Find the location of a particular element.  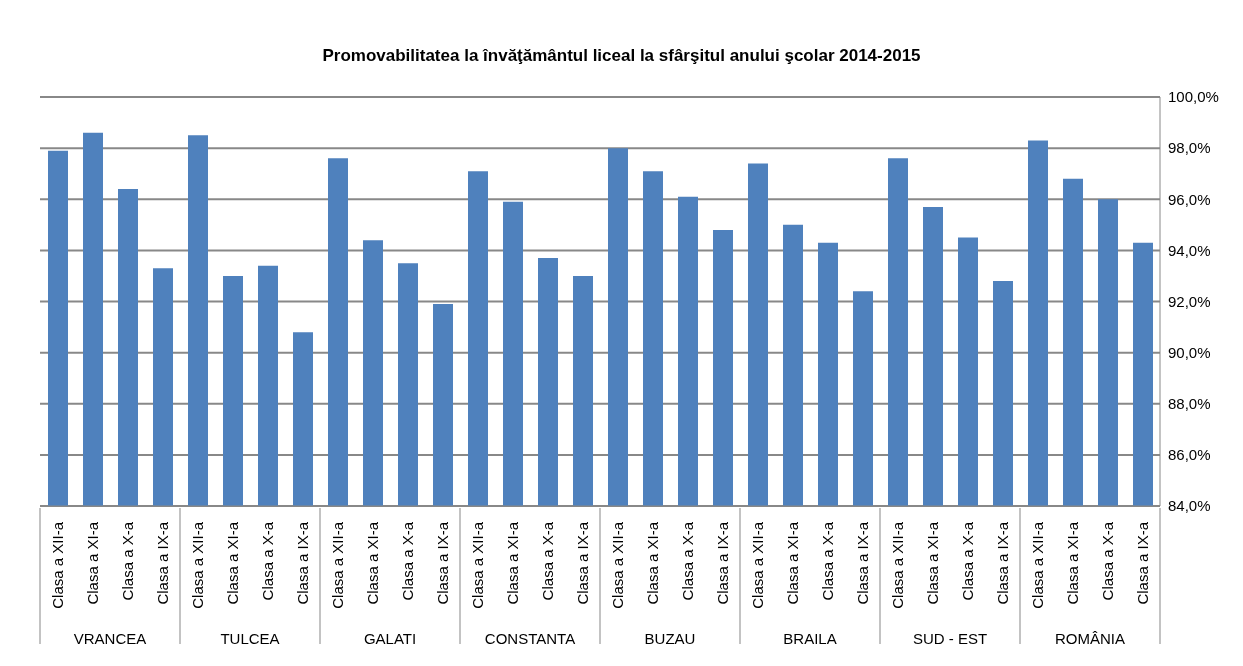

y-tick-label: 92,0% is located at coordinates (1189, 301).